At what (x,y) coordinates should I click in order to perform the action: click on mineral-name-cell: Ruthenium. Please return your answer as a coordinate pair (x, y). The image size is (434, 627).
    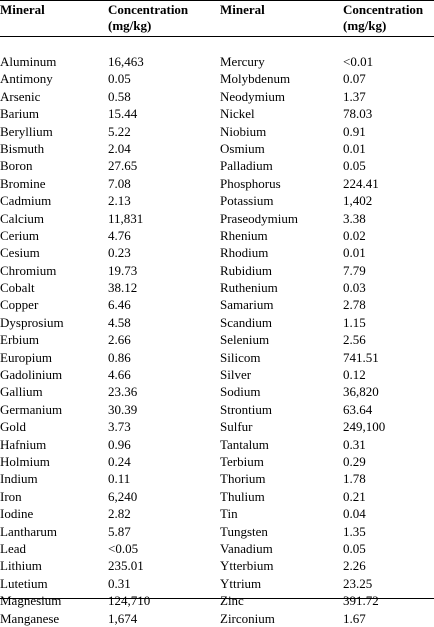
    Looking at the image, I should click on (249, 288).